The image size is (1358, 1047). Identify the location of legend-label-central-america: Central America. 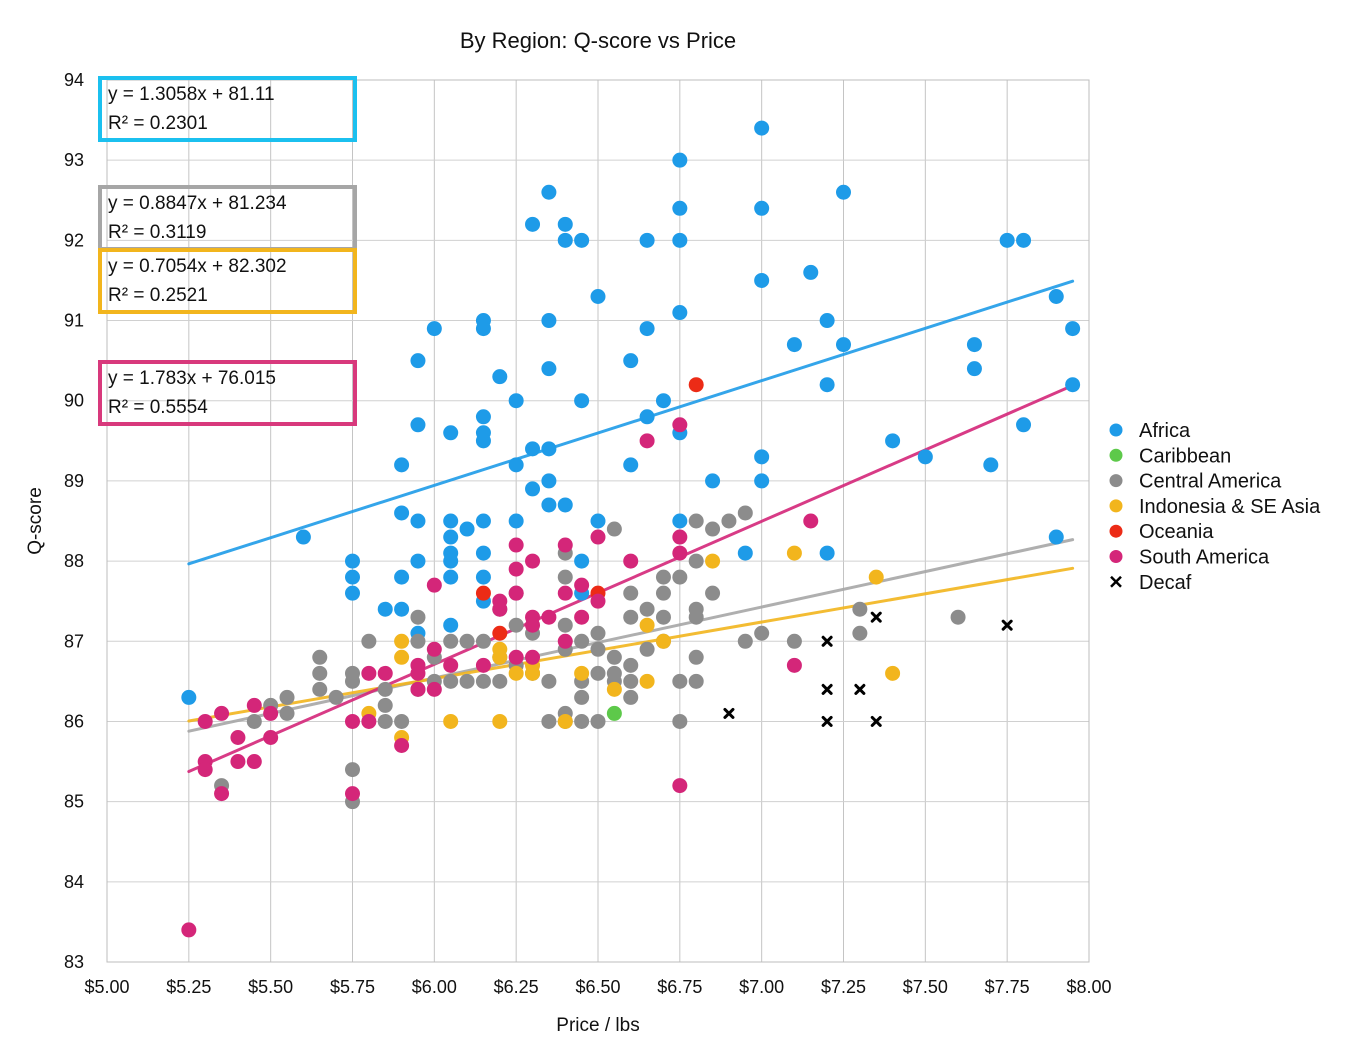
(1210, 482).